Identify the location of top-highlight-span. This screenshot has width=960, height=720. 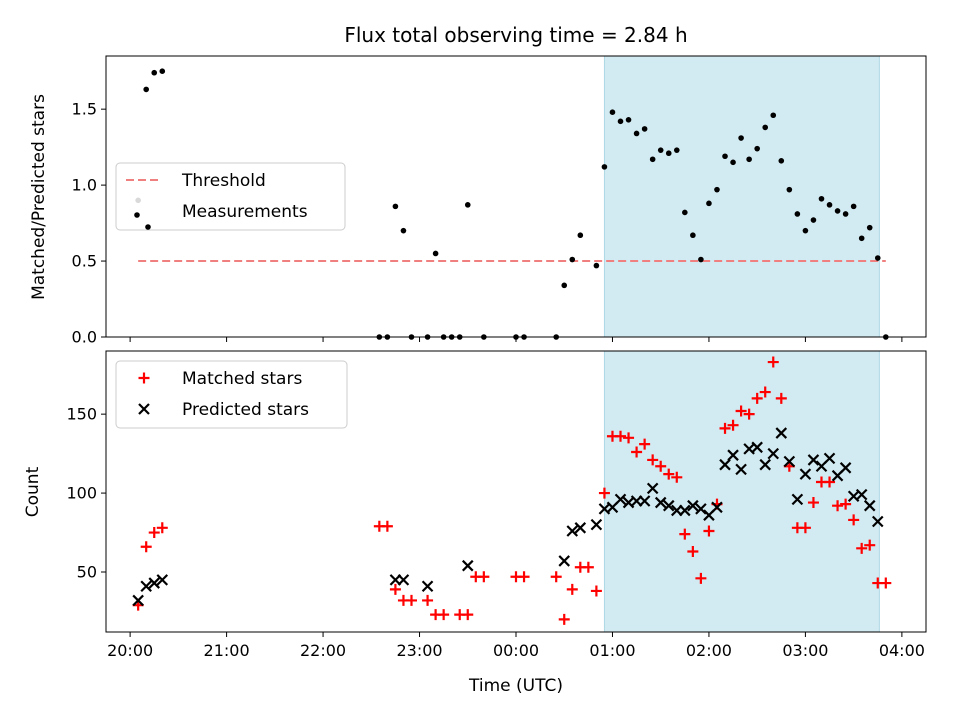
(741, 196).